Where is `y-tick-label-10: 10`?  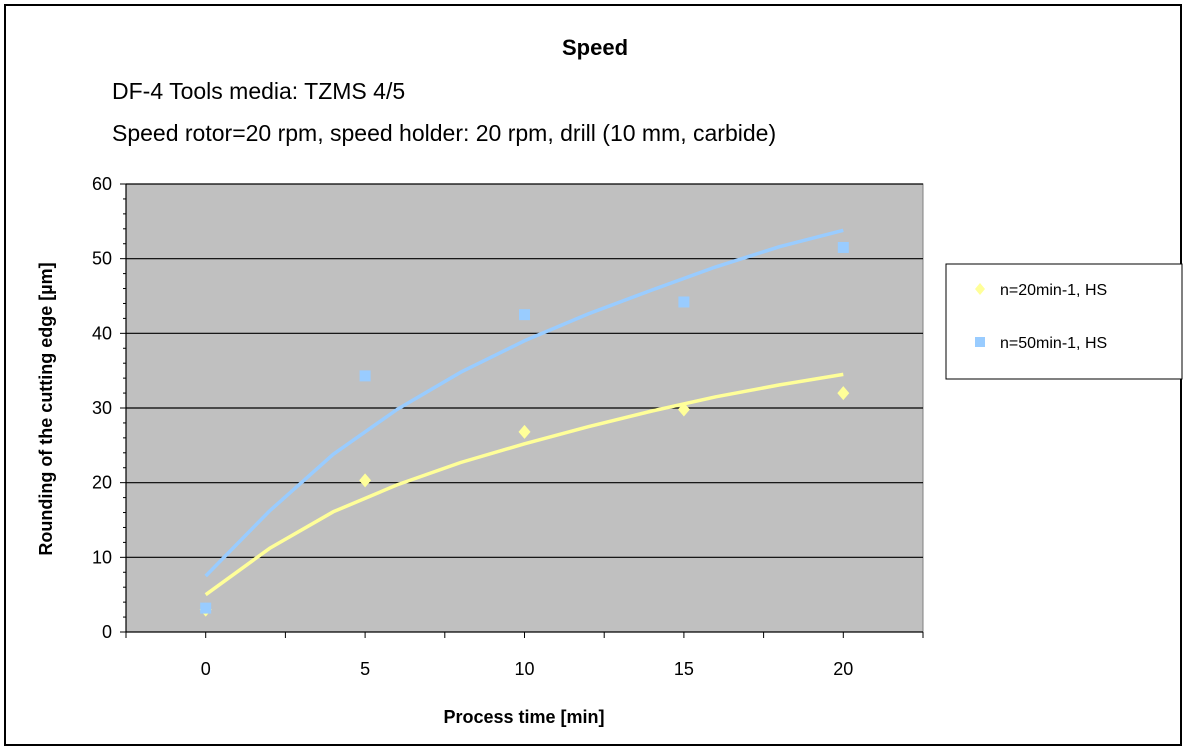 y-tick-label-10: 10 is located at coordinates (102, 557).